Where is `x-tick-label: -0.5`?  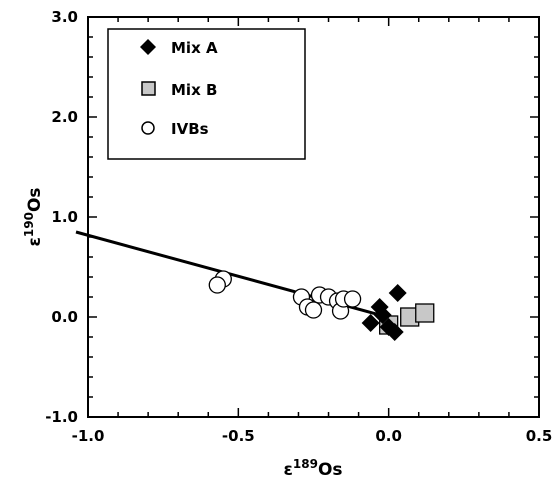
x-tick-label: -0.5 is located at coordinates (238, 436).